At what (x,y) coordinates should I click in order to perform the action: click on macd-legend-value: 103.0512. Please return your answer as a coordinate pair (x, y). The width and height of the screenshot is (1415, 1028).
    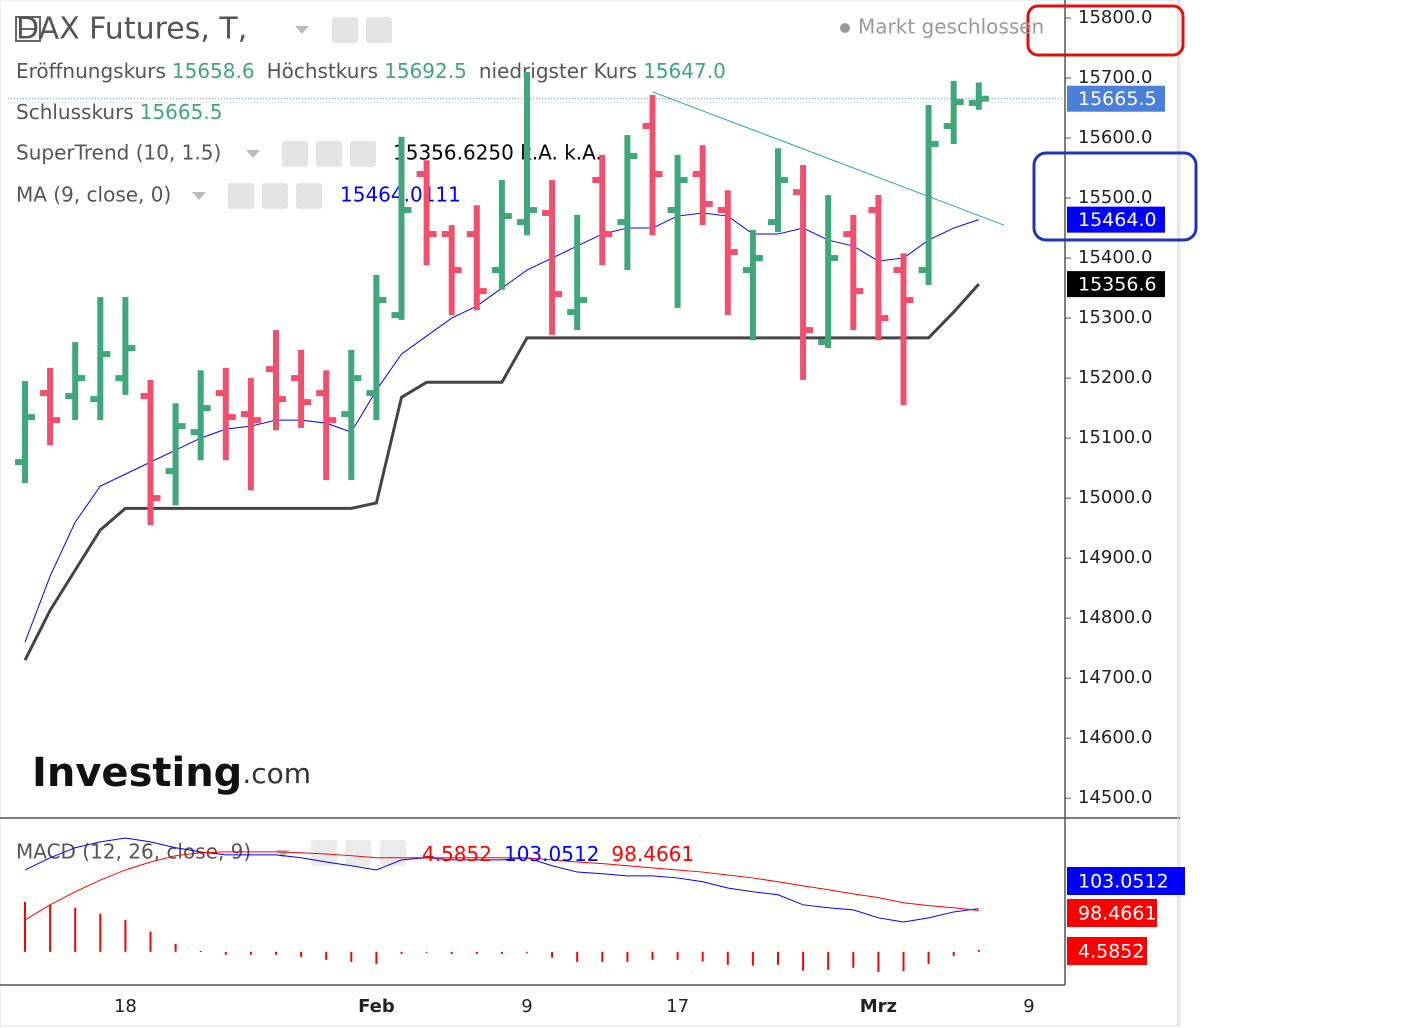
    Looking at the image, I should click on (551, 854).